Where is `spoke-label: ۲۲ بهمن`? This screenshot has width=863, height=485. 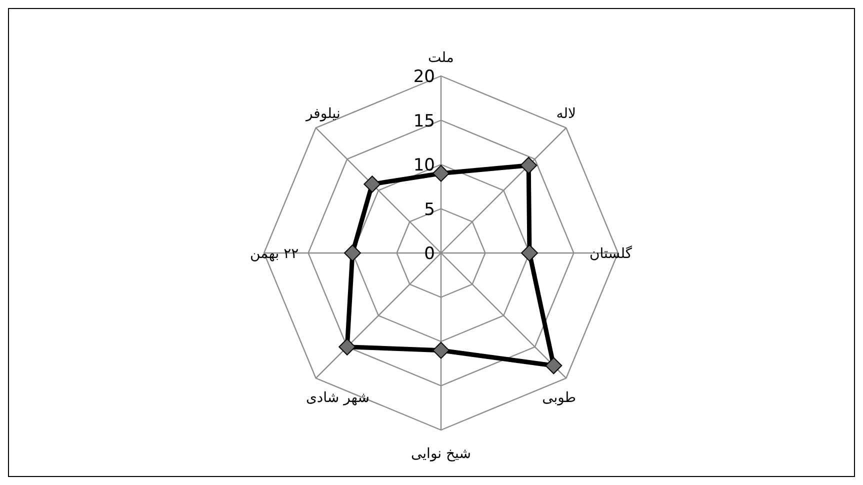 spoke-label: ۲۲ بهمن is located at coordinates (274, 254).